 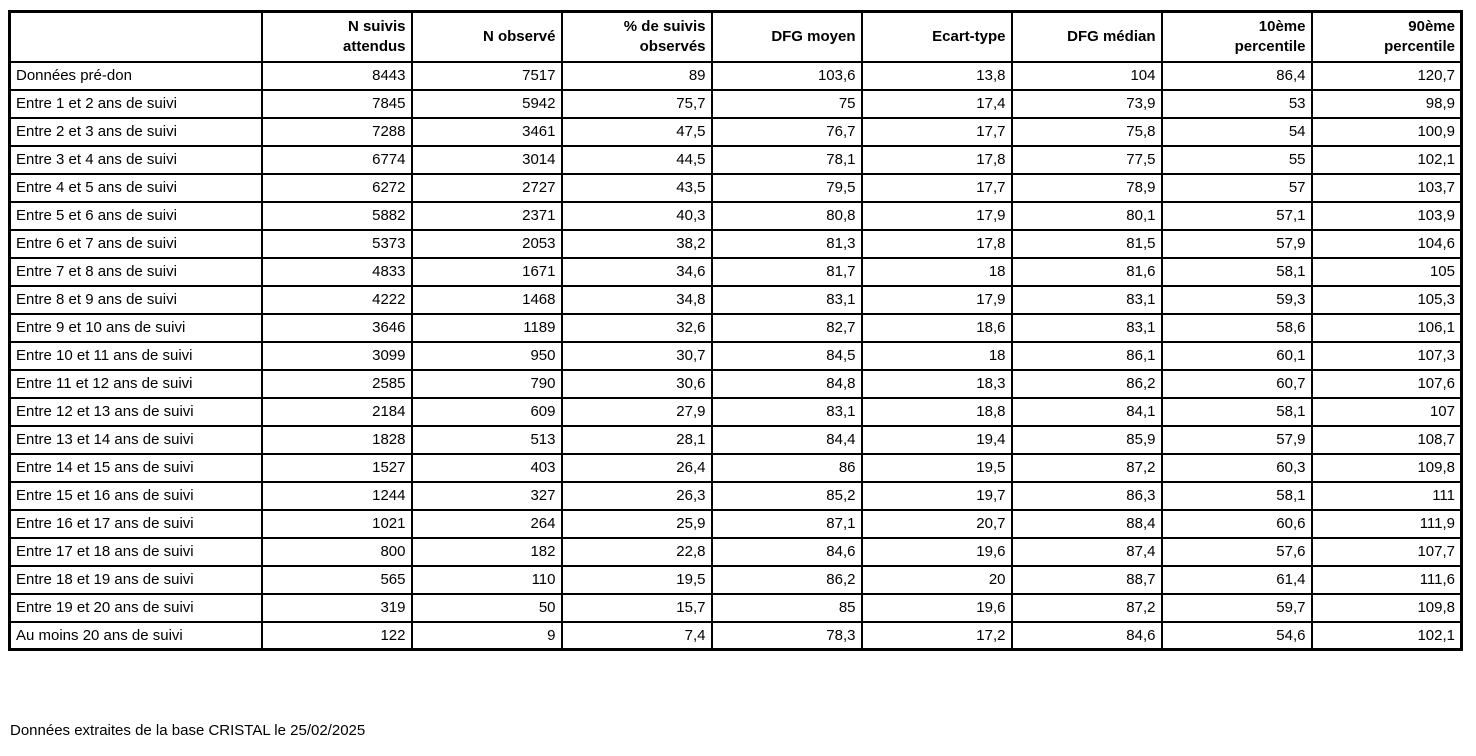 What do you see at coordinates (1236, 327) in the screenshot?
I see `data-cell: 58,6` at bounding box center [1236, 327].